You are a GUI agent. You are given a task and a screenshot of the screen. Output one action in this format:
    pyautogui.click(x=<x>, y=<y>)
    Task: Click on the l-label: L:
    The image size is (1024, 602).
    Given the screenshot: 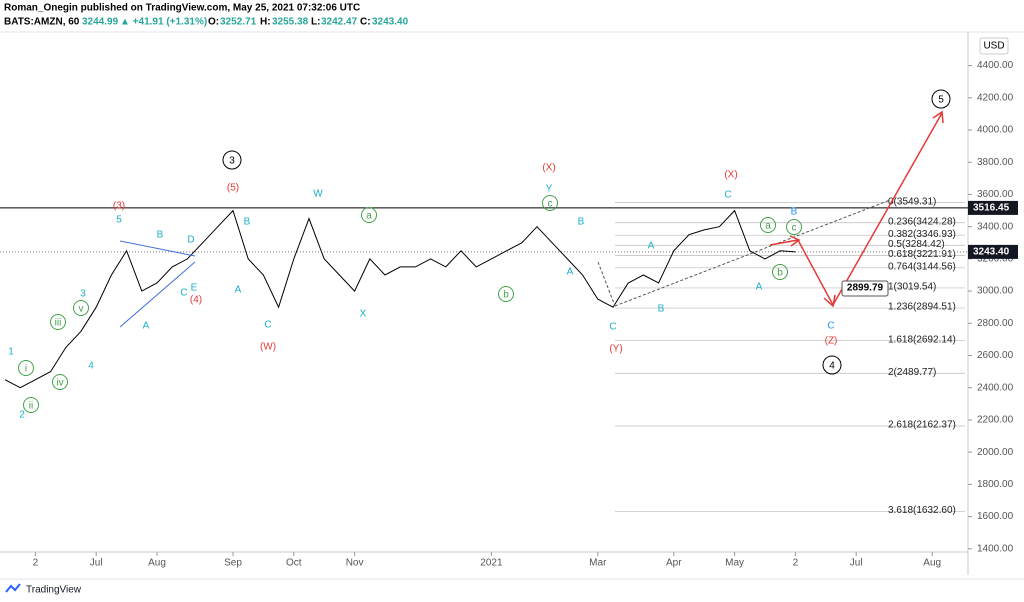 What is the action you would take?
    pyautogui.click(x=315, y=22)
    